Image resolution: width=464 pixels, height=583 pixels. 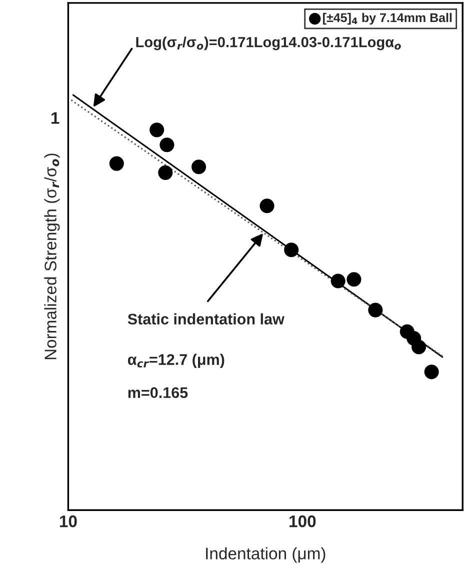 What do you see at coordinates (387, 18) in the screenshot?
I see `legend-label: [±45]$_{4}$ by 7.14mm Ball` at bounding box center [387, 18].